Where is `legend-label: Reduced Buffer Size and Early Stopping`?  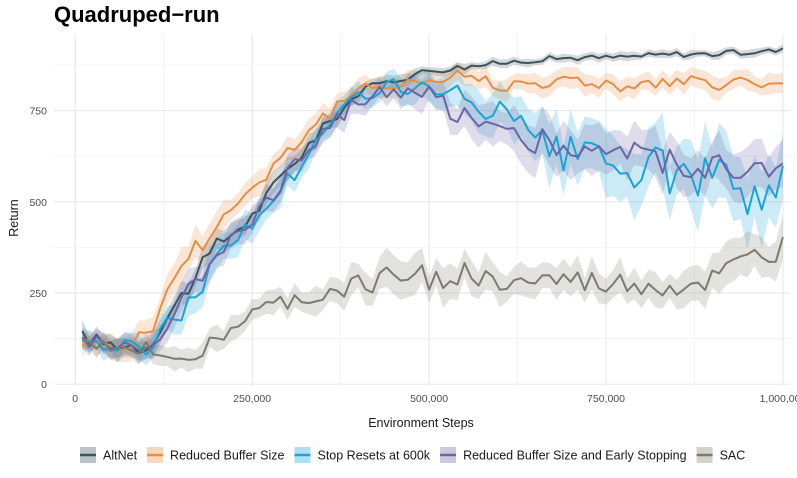 legend-label: Reduced Buffer Size and Early Stopping is located at coordinates (575, 456).